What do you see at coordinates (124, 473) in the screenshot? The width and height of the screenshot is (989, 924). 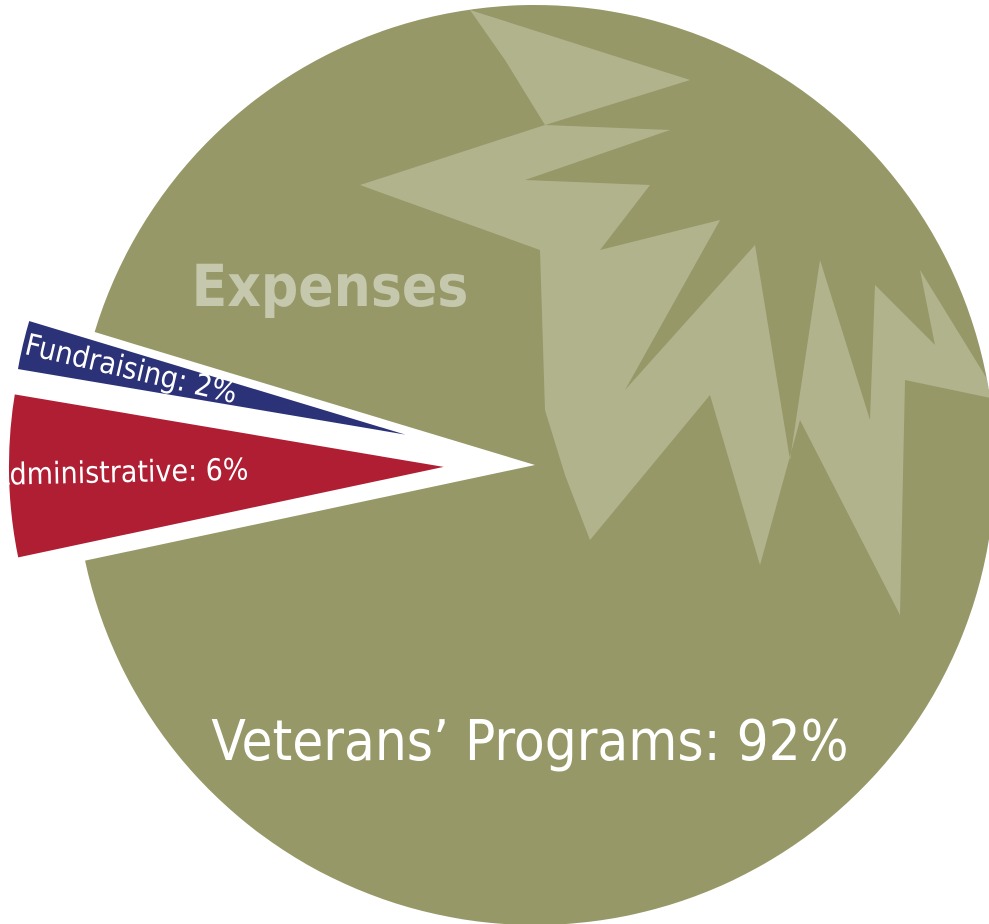 I see `slice-label: Administrative: 6%` at bounding box center [124, 473].